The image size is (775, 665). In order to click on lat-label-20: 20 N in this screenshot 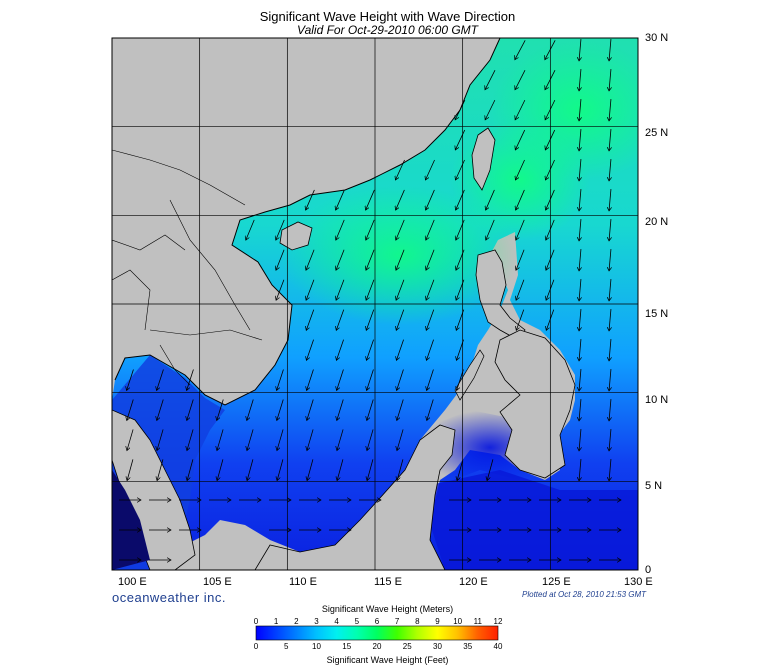, I will do `click(657, 222)`.